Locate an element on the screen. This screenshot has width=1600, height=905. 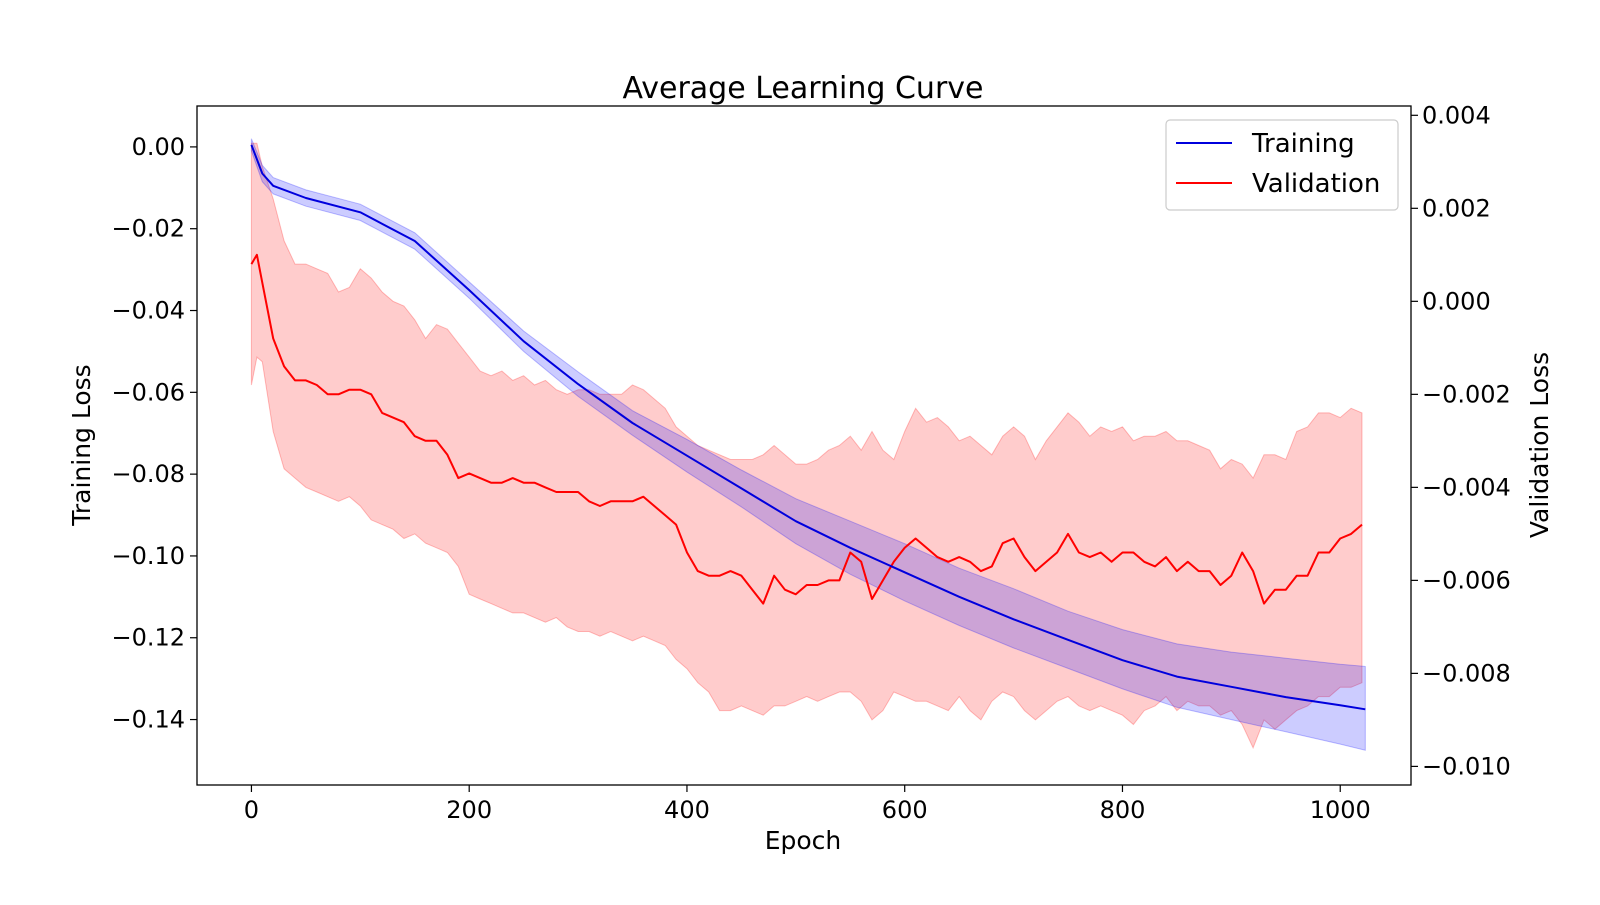
chart-title: Average Learning Curve is located at coordinates (802, 88).